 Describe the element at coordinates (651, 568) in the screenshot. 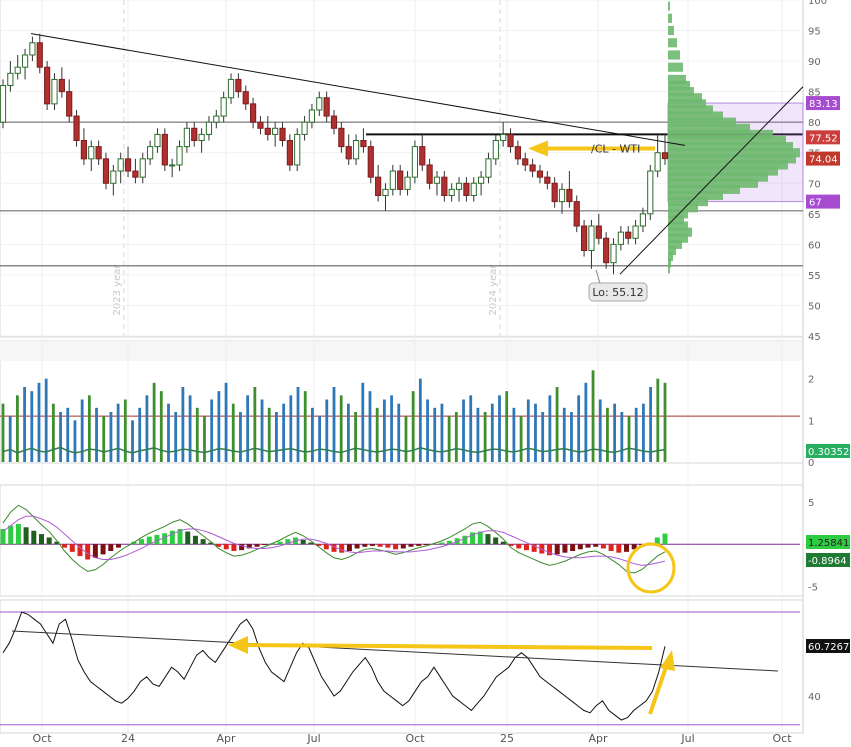

I see `highlight-circle` at that location.